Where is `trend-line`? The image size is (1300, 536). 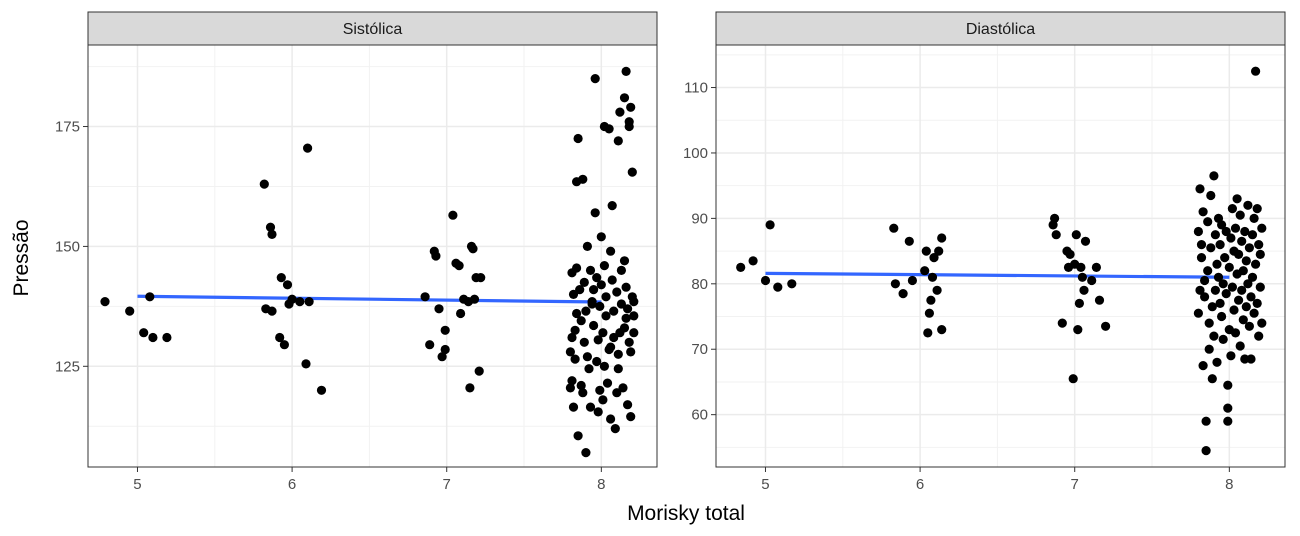 trend-line is located at coordinates (369, 299).